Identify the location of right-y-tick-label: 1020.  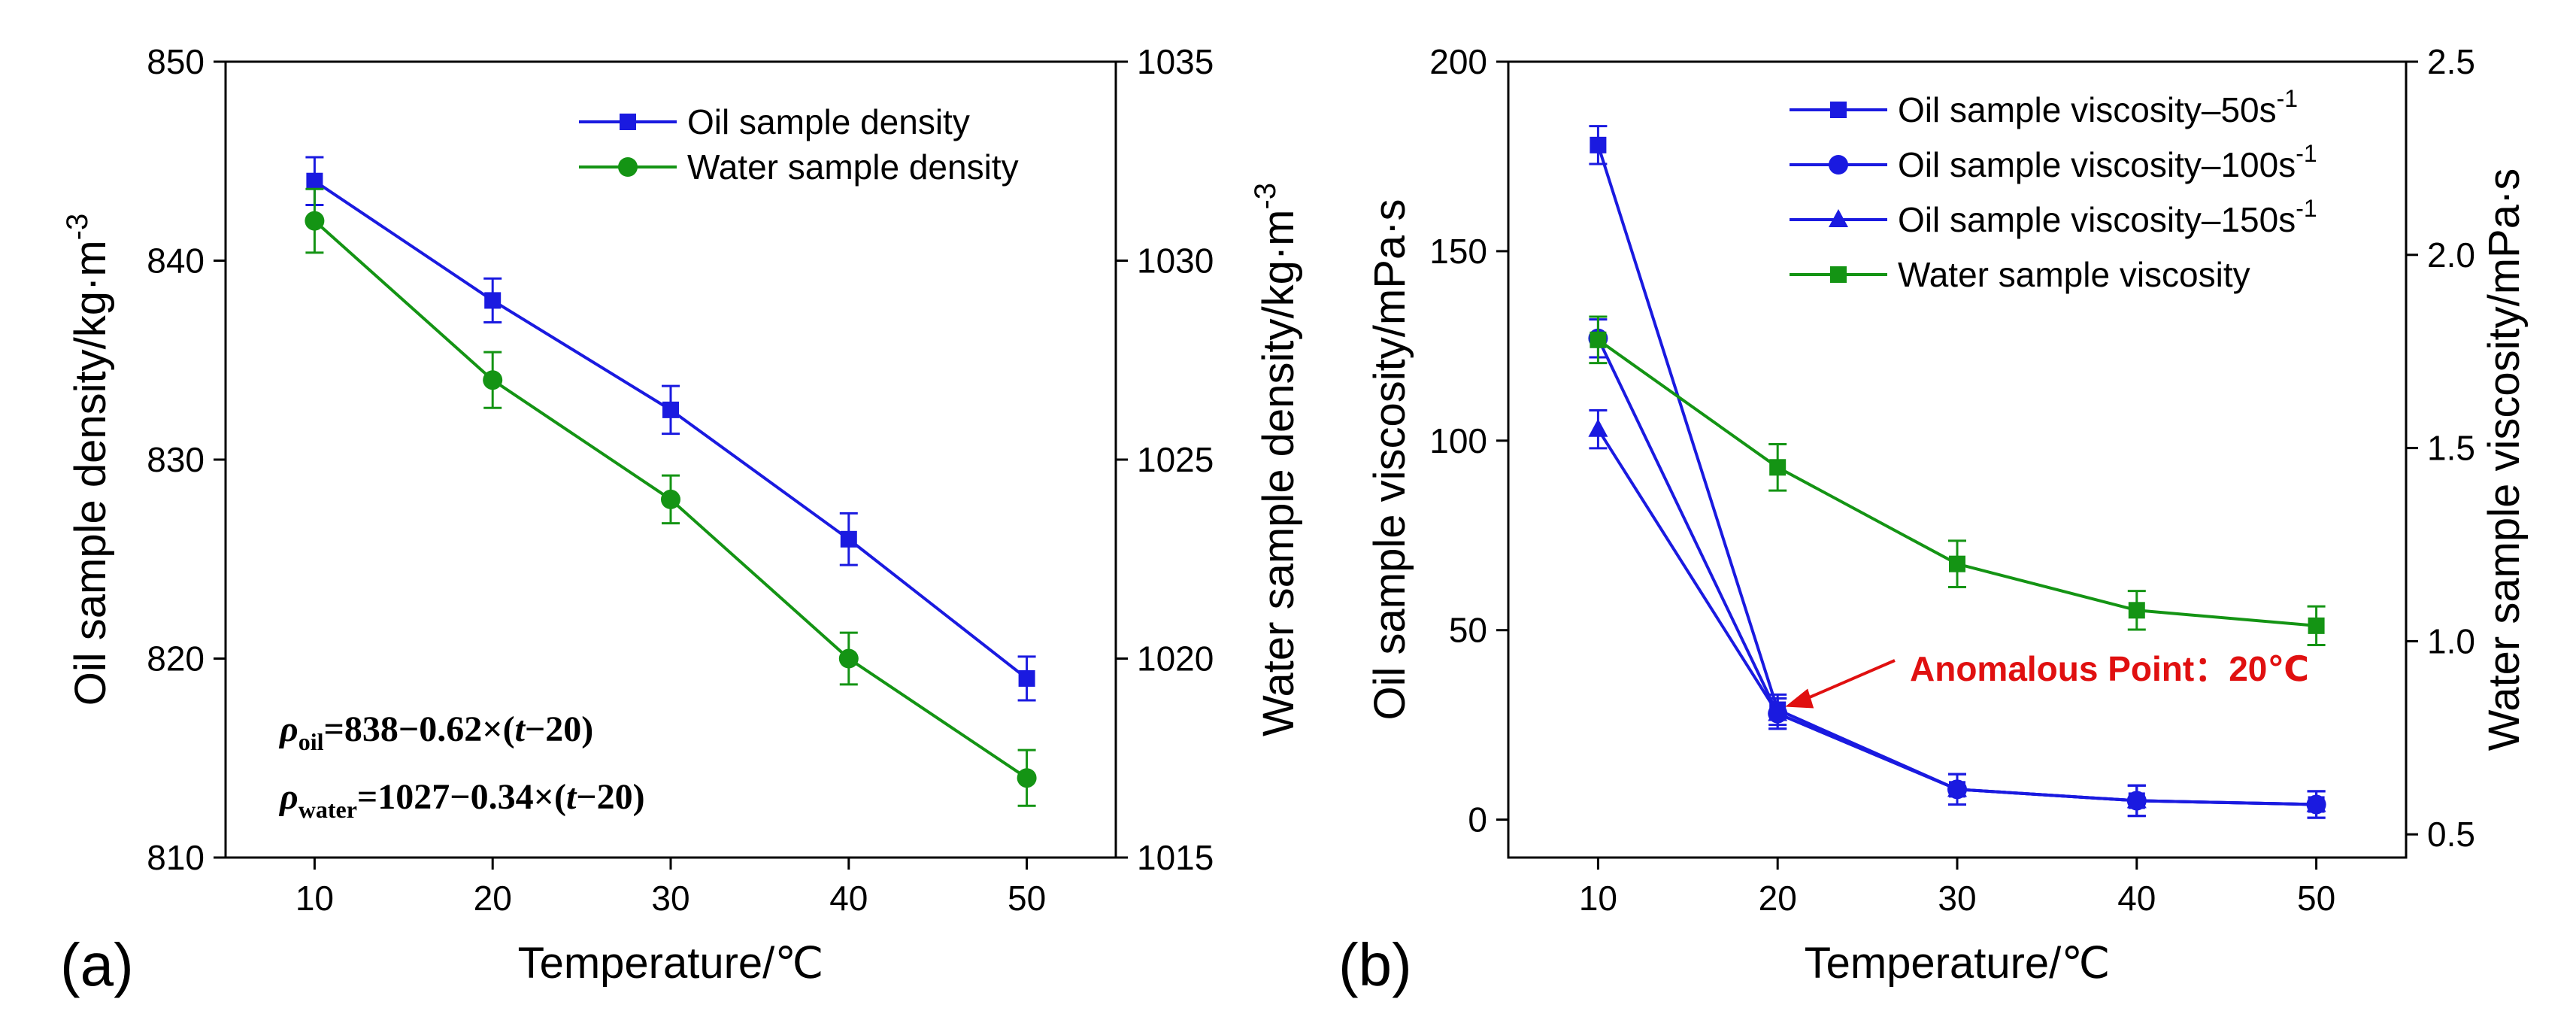
(1175, 659).